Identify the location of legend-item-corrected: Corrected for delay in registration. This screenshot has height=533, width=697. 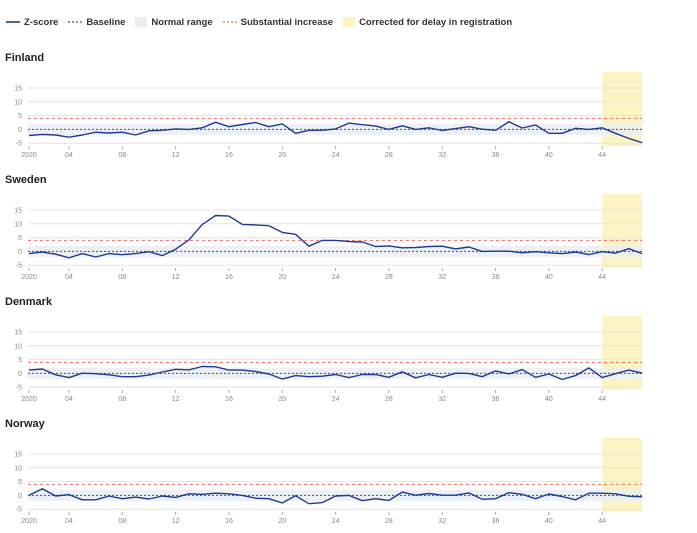
(427, 22).